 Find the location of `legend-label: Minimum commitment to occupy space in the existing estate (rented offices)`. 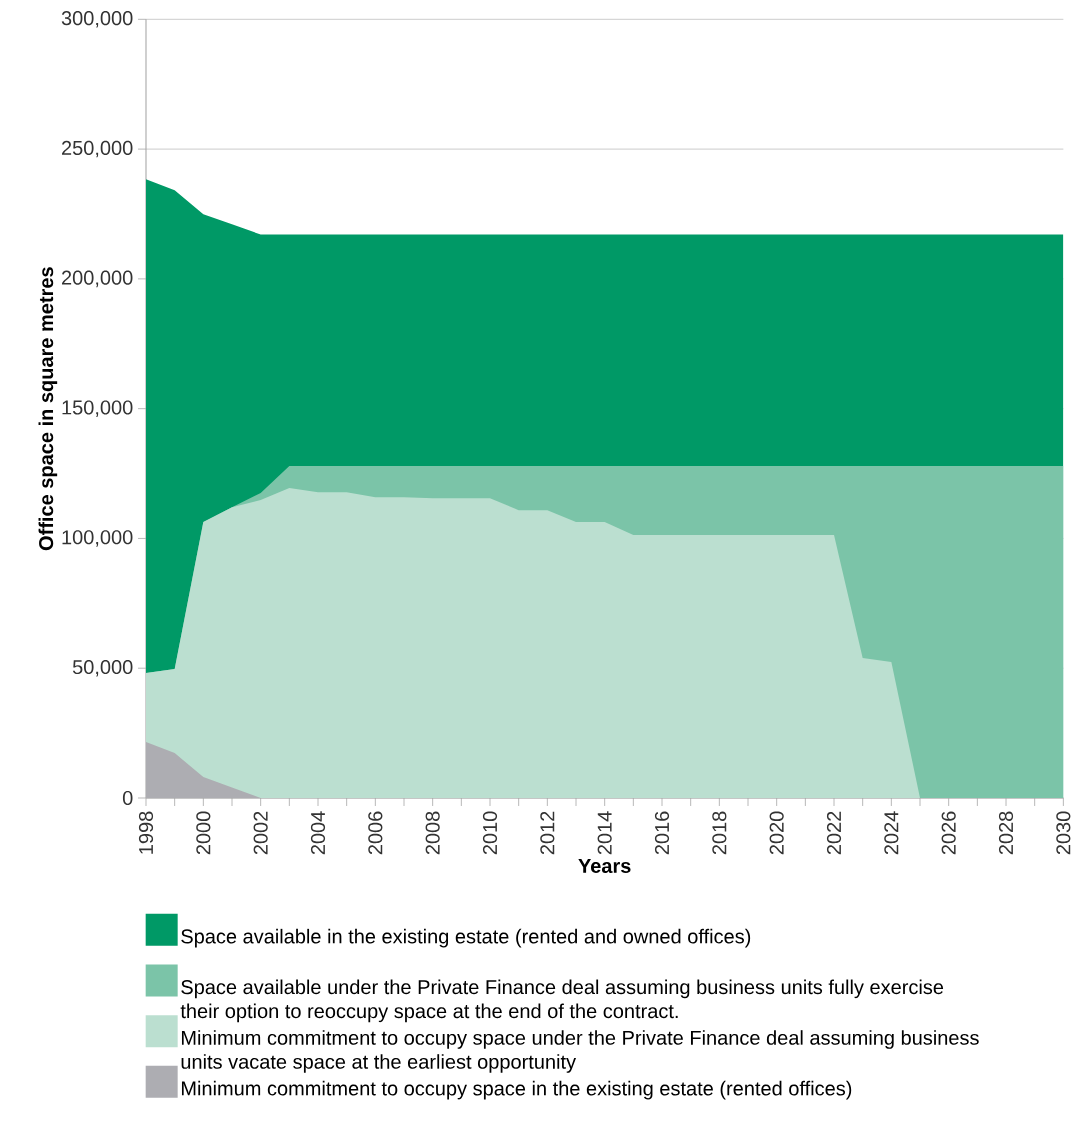

legend-label: Minimum commitment to occupy space in the existing estate (rented offices) is located at coordinates (516, 1090).